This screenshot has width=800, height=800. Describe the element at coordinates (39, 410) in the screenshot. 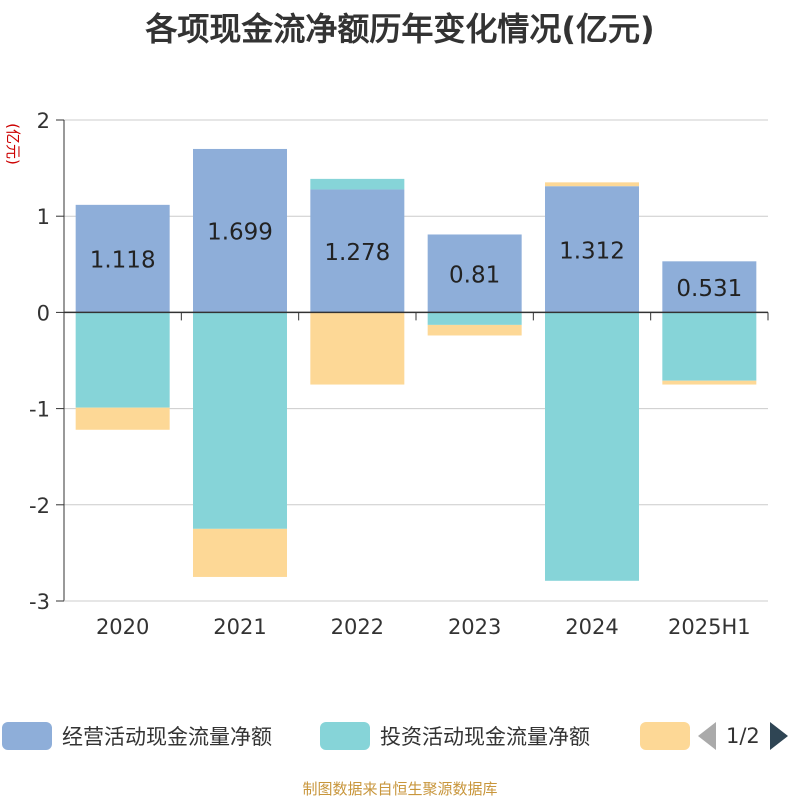

I see `y-tick-label: -1` at that location.